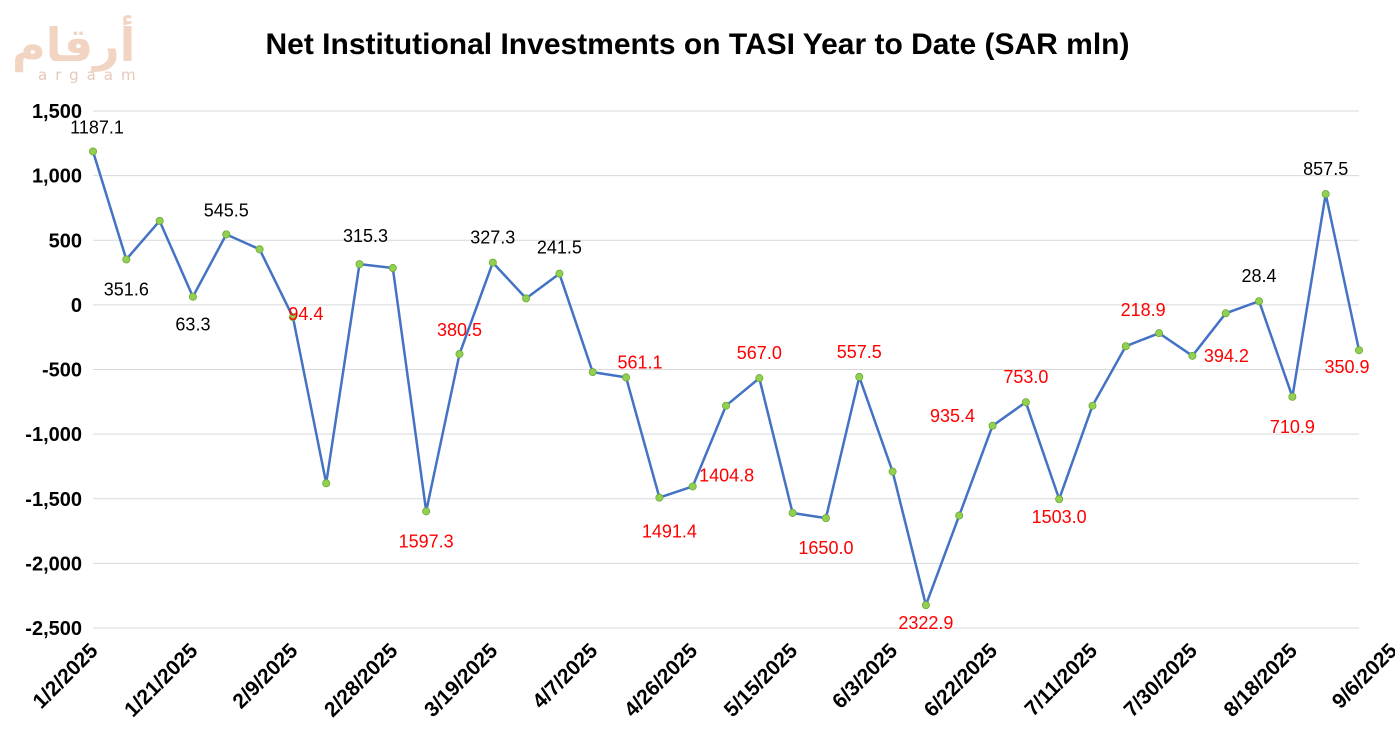 The height and width of the screenshot is (747, 1395). I want to click on data-label: 350.9, so click(1346, 367).